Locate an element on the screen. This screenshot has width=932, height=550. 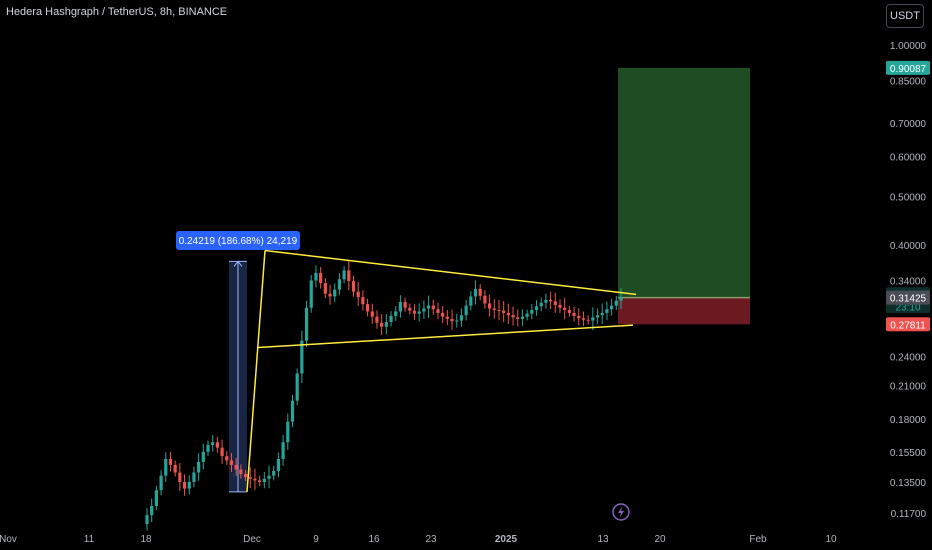
price-badge-text: 0.27811 is located at coordinates (908, 325).